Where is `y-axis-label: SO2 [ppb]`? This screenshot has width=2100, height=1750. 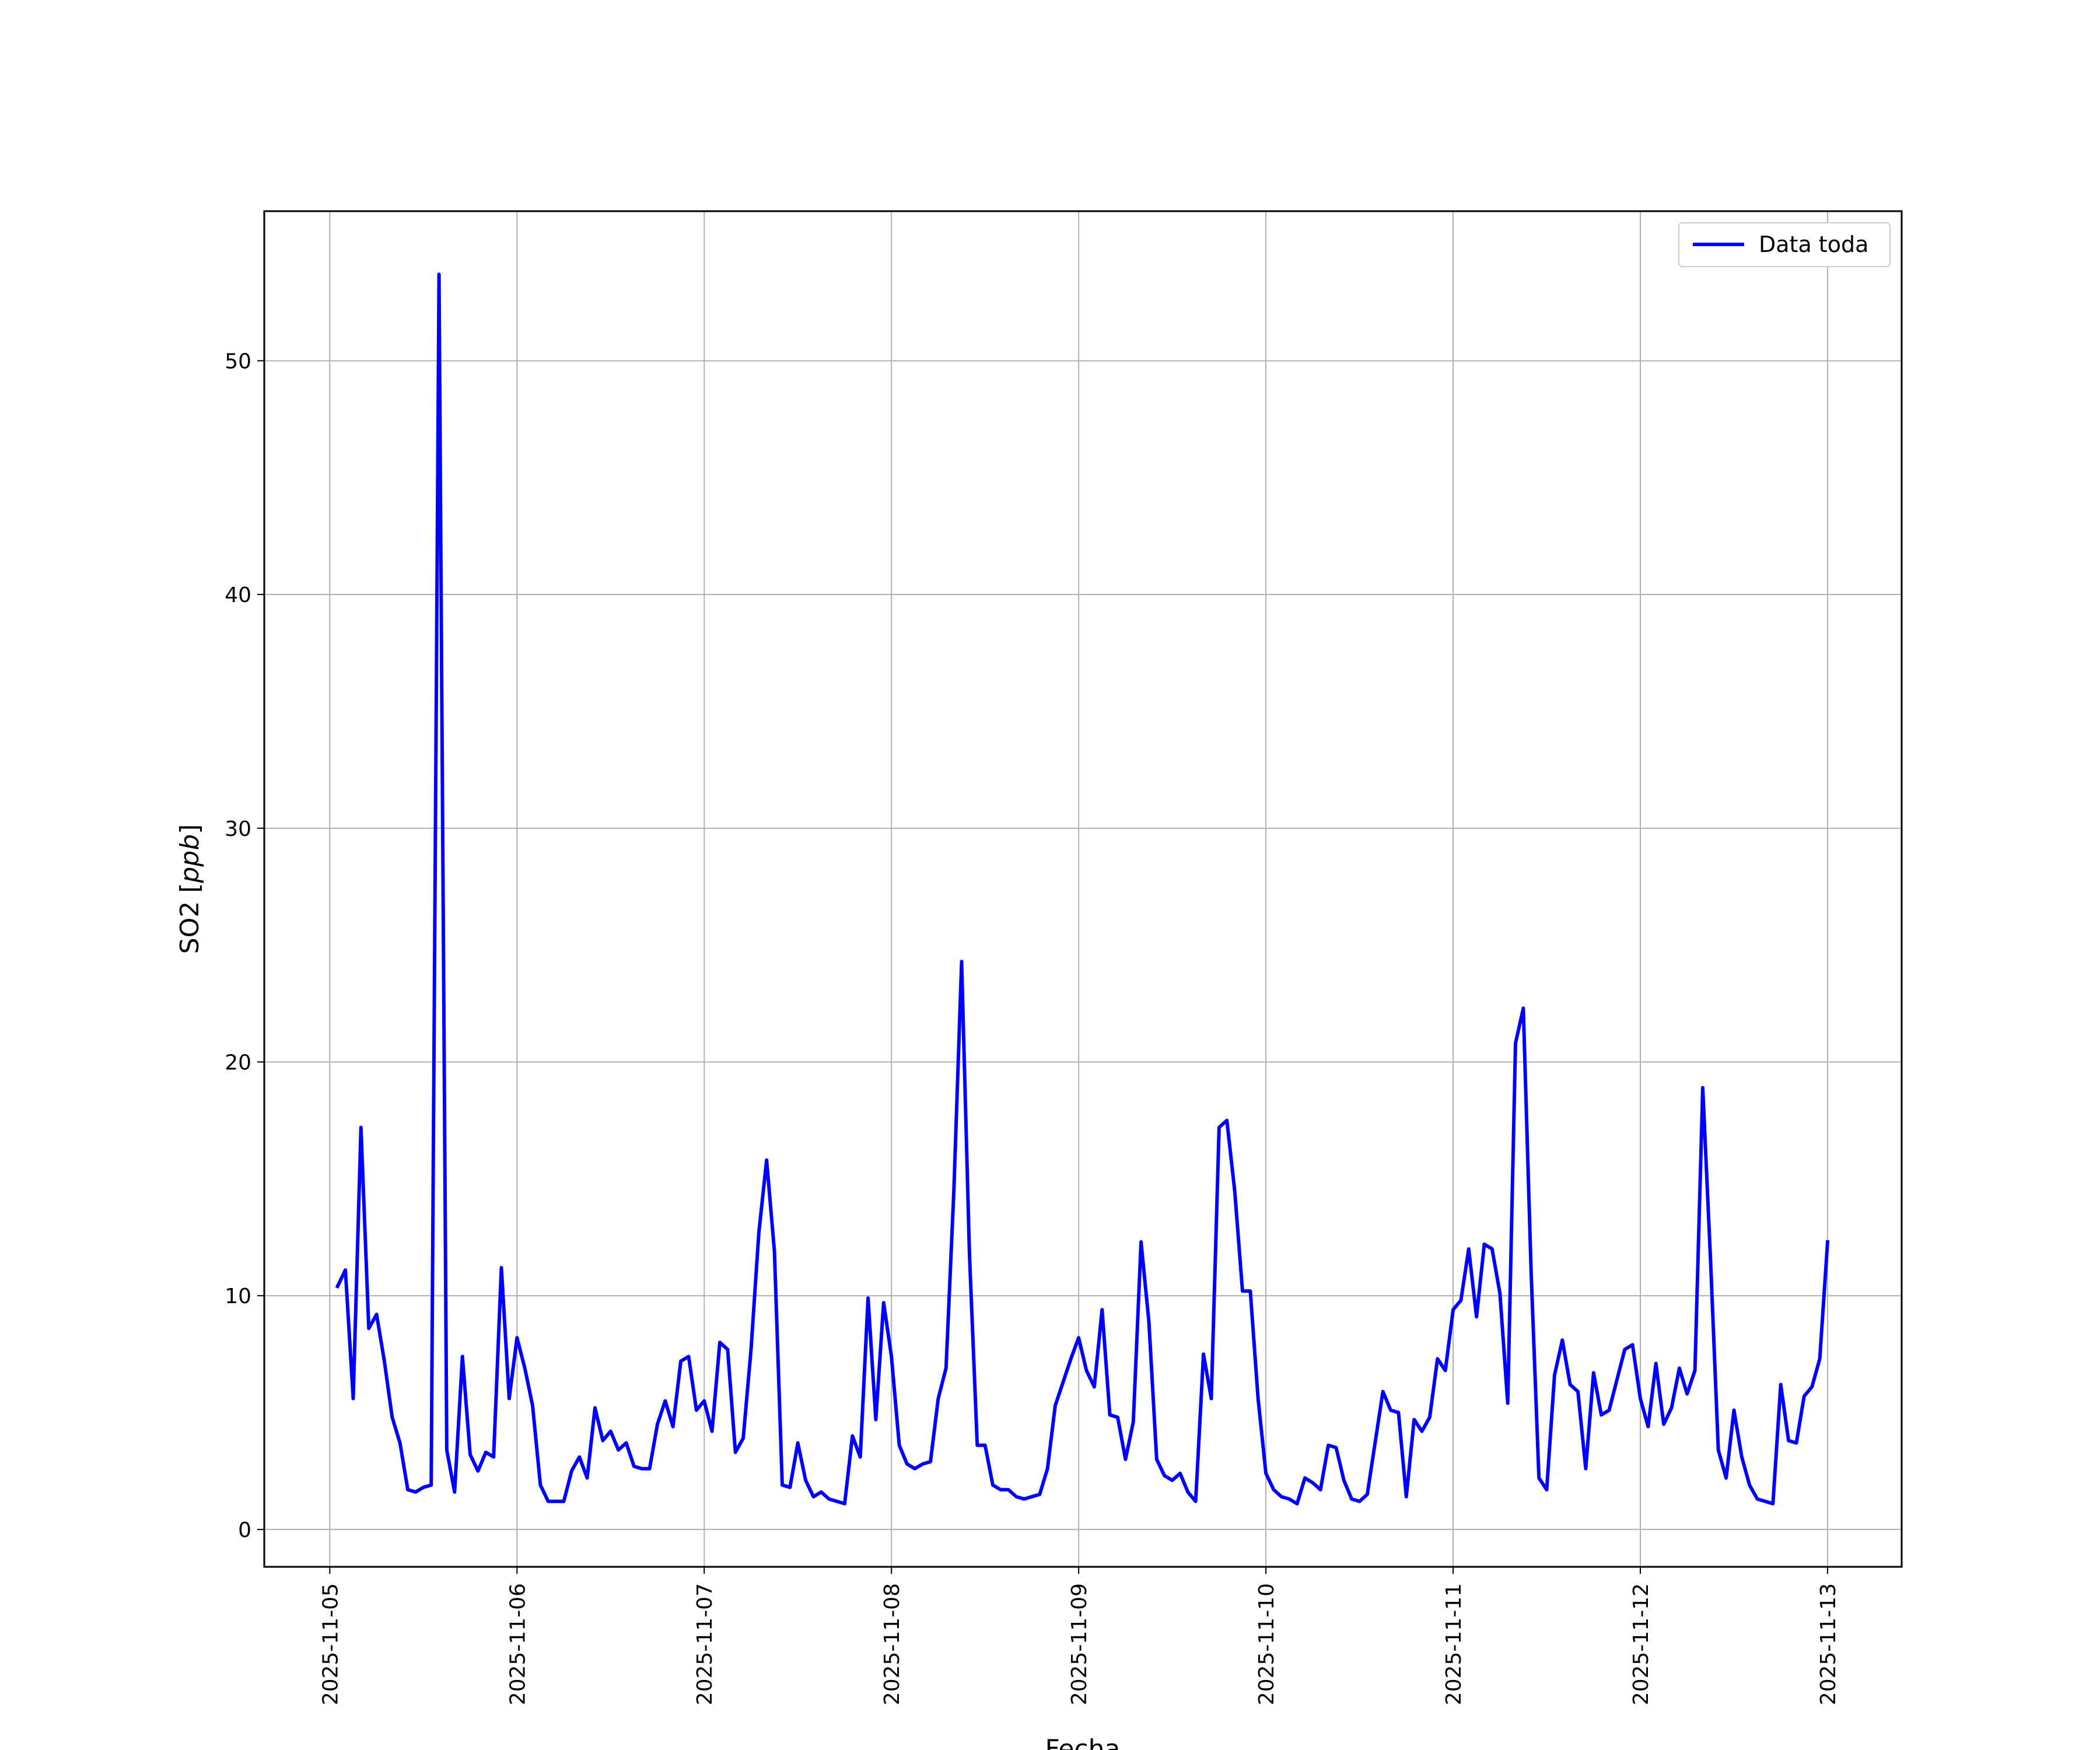 y-axis-label: SO2 [ppb] is located at coordinates (190, 889).